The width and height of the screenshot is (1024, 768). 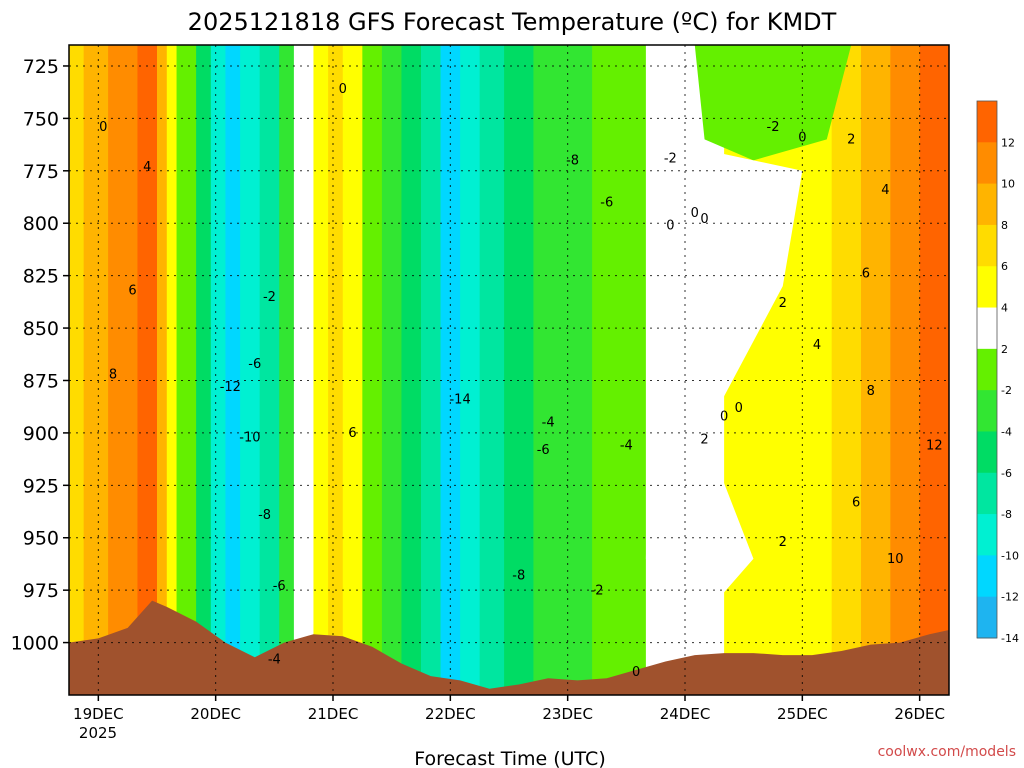 I want to click on y-tick-label: 725, so click(x=41, y=67).